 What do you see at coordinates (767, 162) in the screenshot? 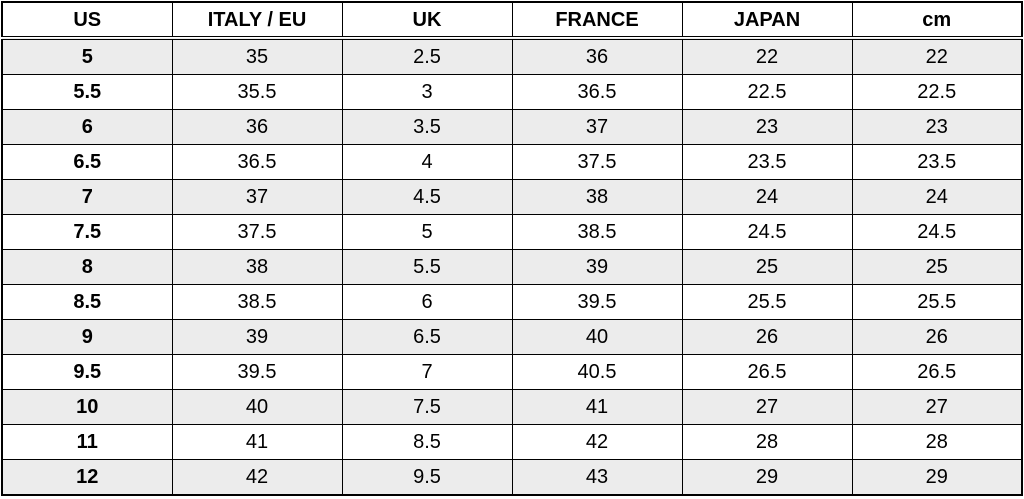
I see `cell-japan: 23.5` at bounding box center [767, 162].